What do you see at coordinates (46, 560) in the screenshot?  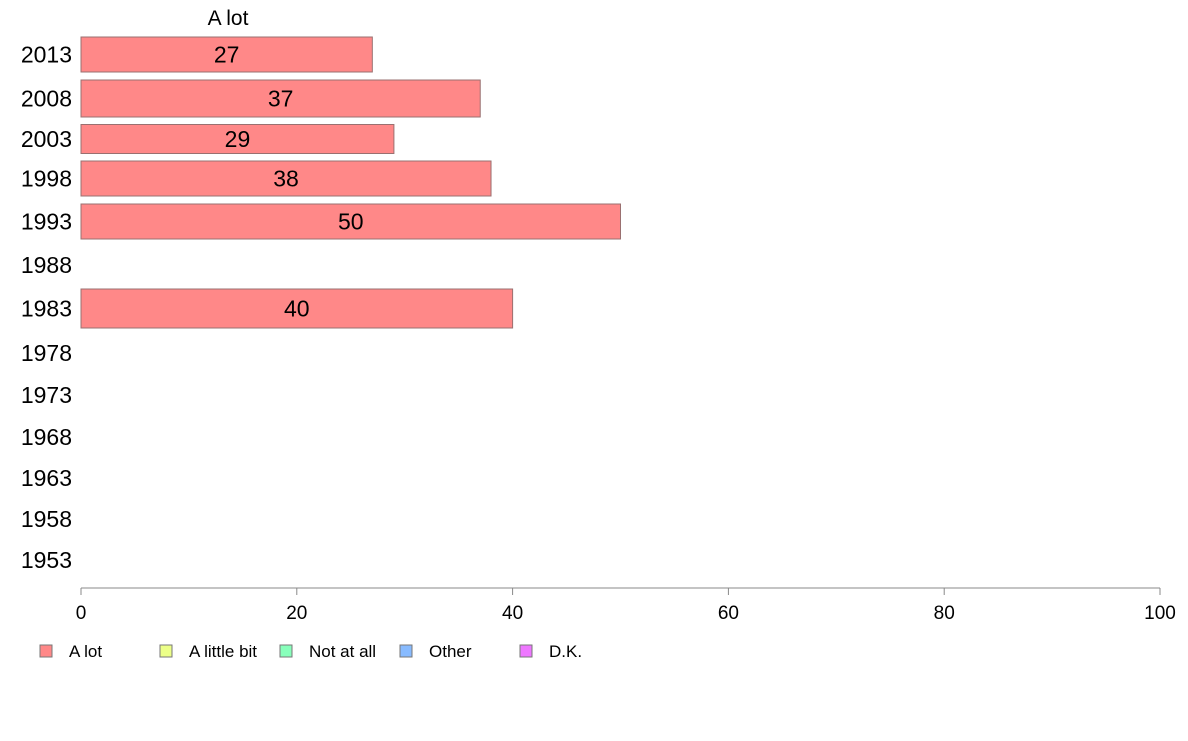 I see `y-tick-label: 1953` at bounding box center [46, 560].